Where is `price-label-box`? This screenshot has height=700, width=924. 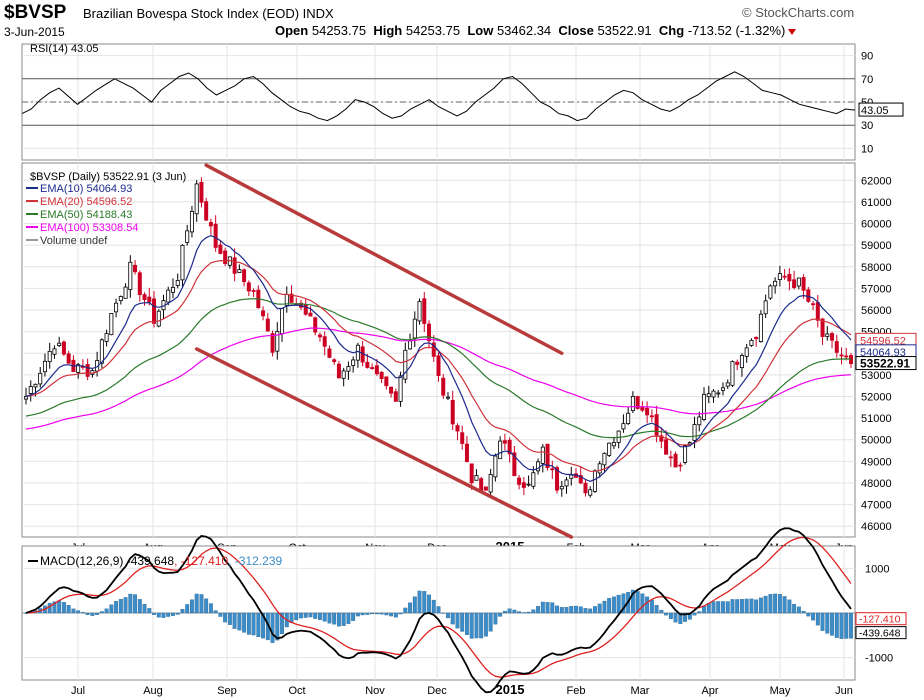
price-label-box is located at coordinates (886, 363).